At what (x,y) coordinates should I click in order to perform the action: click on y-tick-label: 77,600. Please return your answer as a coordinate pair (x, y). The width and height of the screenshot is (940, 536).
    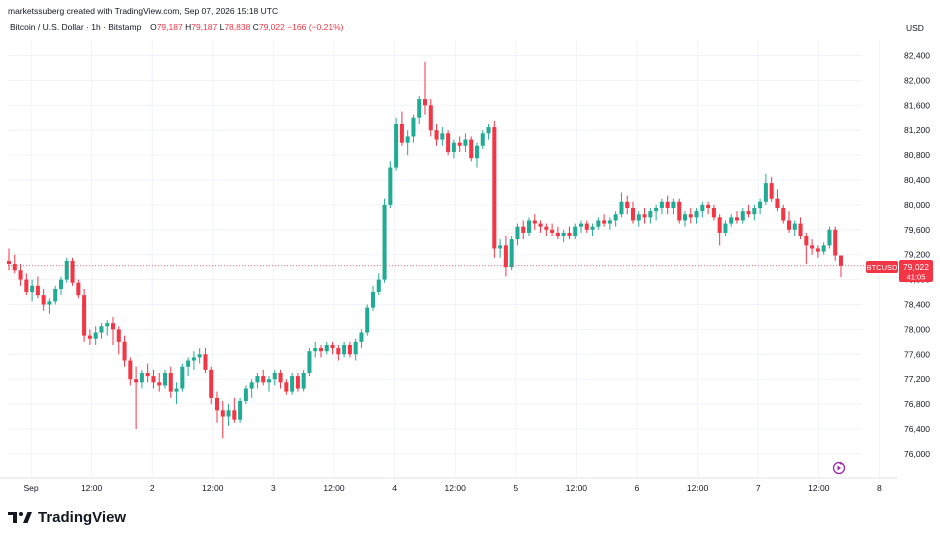
    Looking at the image, I should click on (917, 354).